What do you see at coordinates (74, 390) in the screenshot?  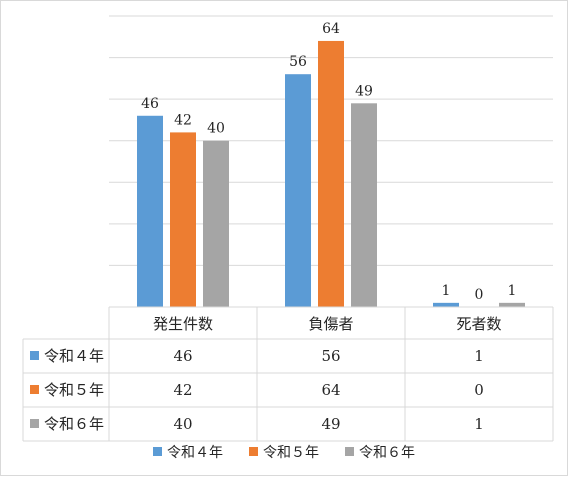 I see `series-name: 令和５年` at bounding box center [74, 390].